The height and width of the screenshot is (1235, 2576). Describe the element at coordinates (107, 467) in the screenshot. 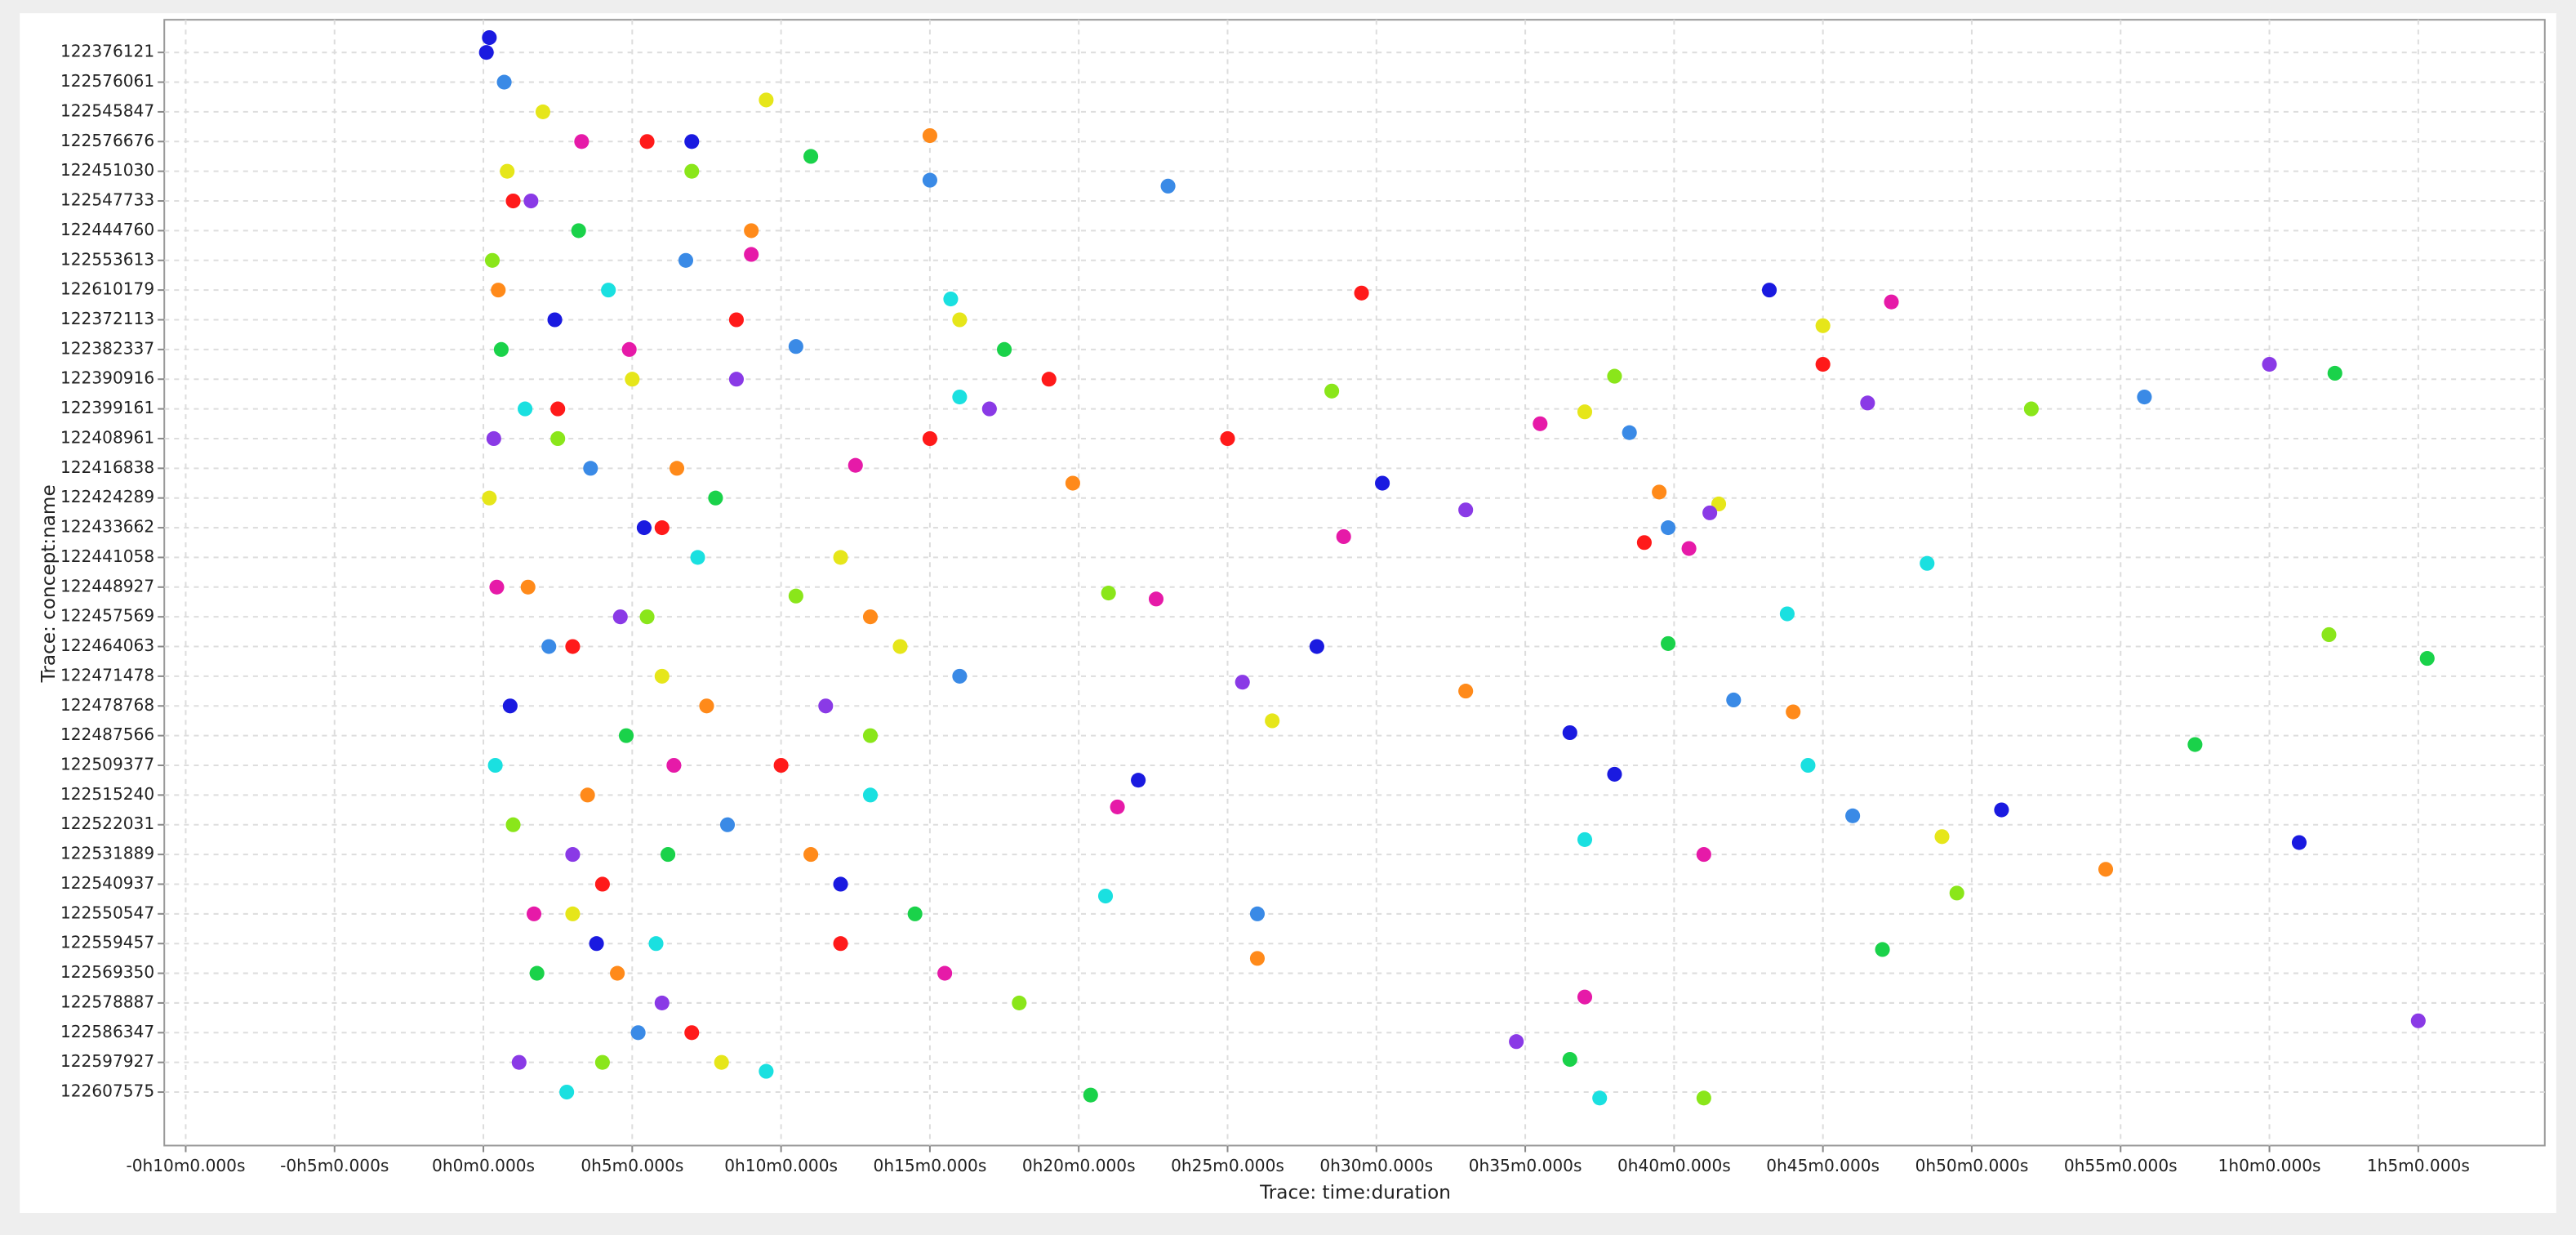

I see `y-tick-label: 122416838` at that location.